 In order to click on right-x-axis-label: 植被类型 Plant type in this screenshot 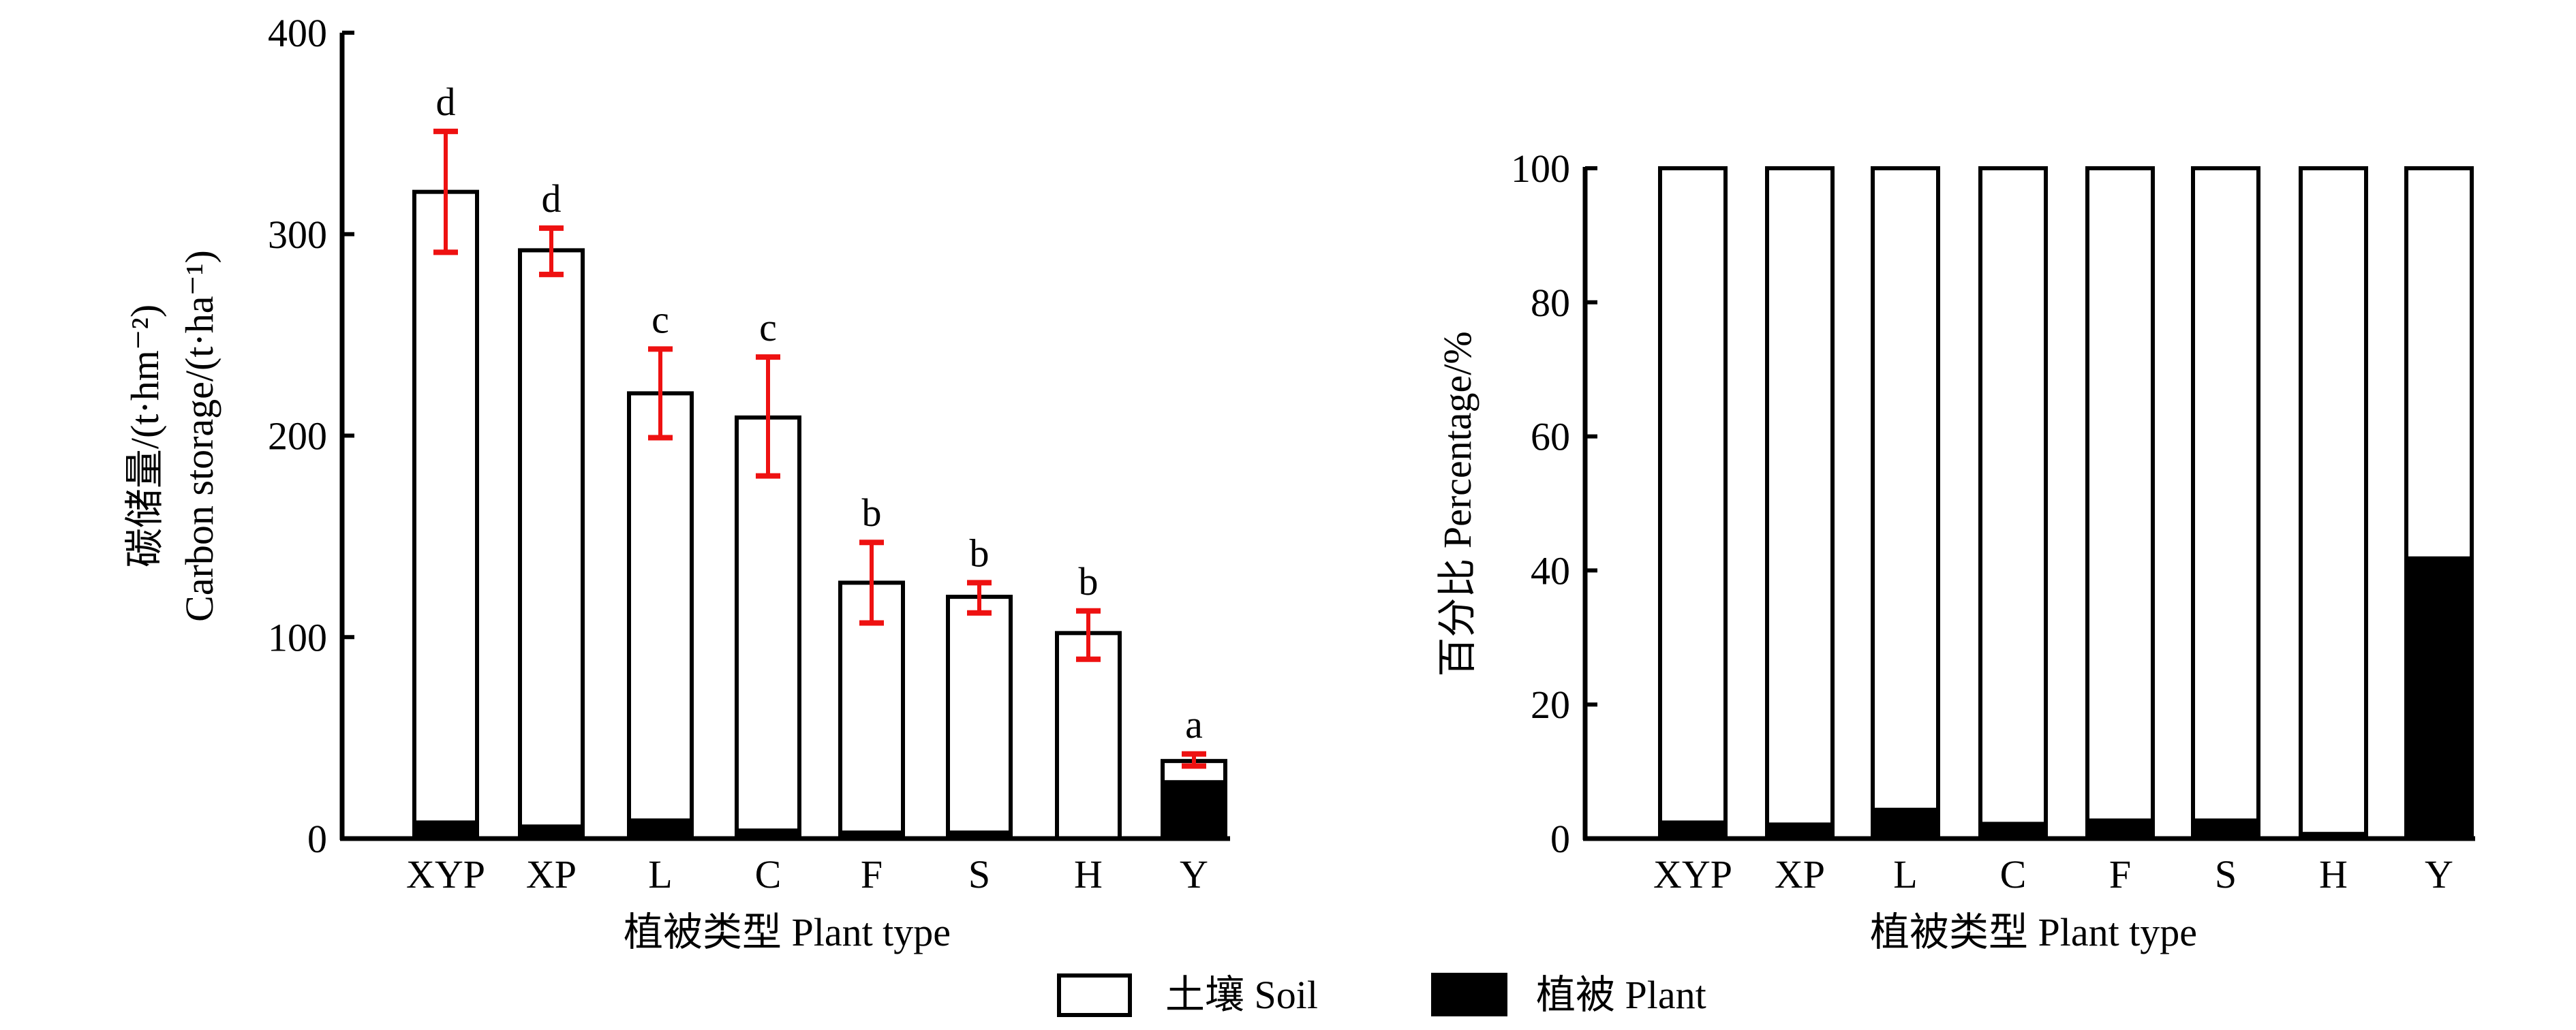, I will do `click(2033, 932)`.